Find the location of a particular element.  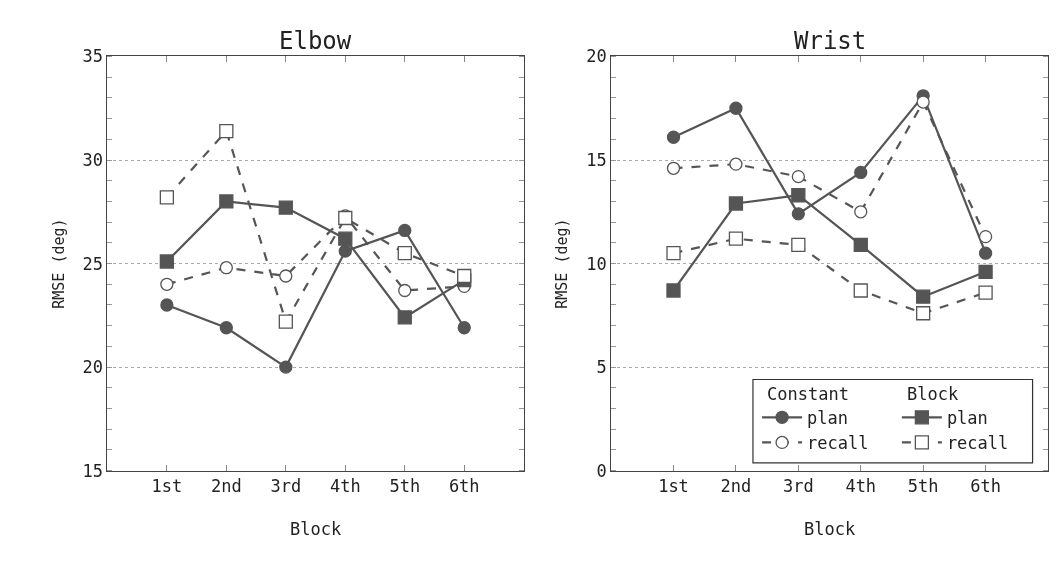

y-tick-label: 0 is located at coordinates (601, 470).